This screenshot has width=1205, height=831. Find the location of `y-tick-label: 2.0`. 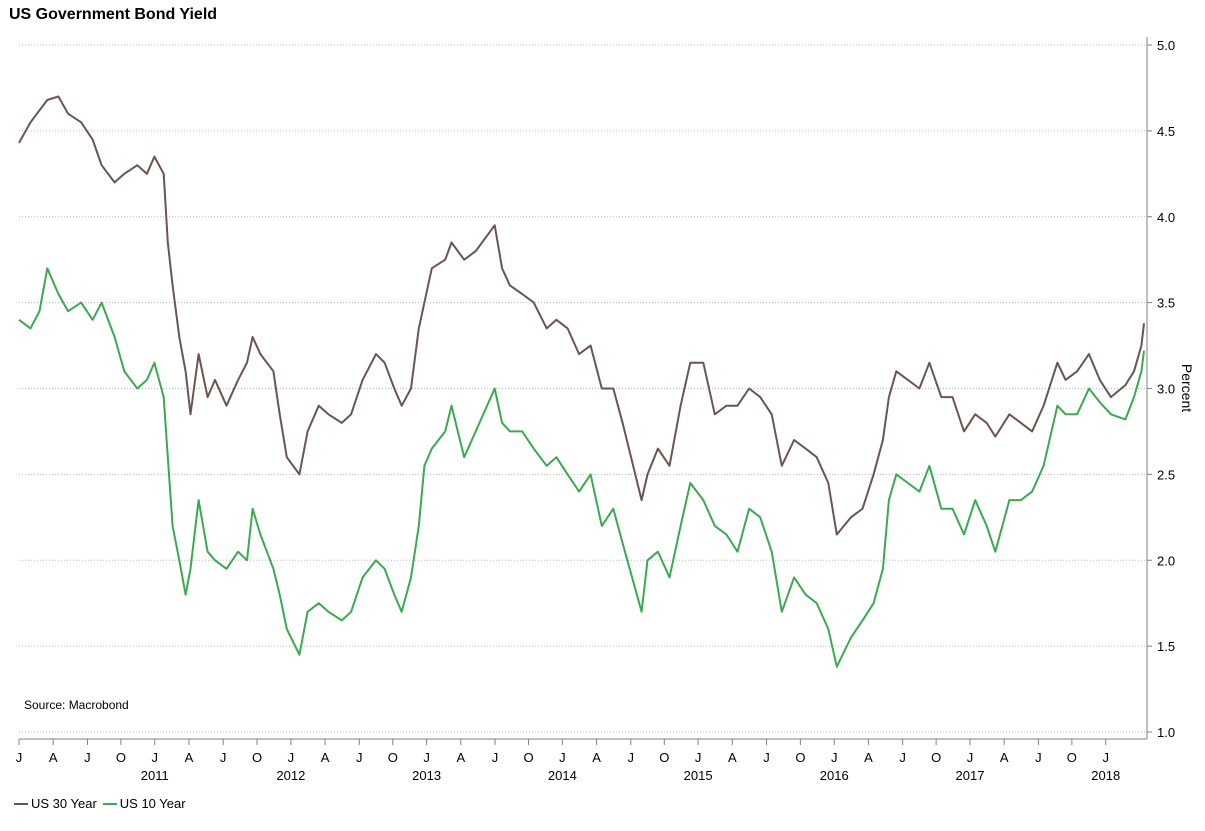

y-tick-label: 2.0 is located at coordinates (1166, 560).